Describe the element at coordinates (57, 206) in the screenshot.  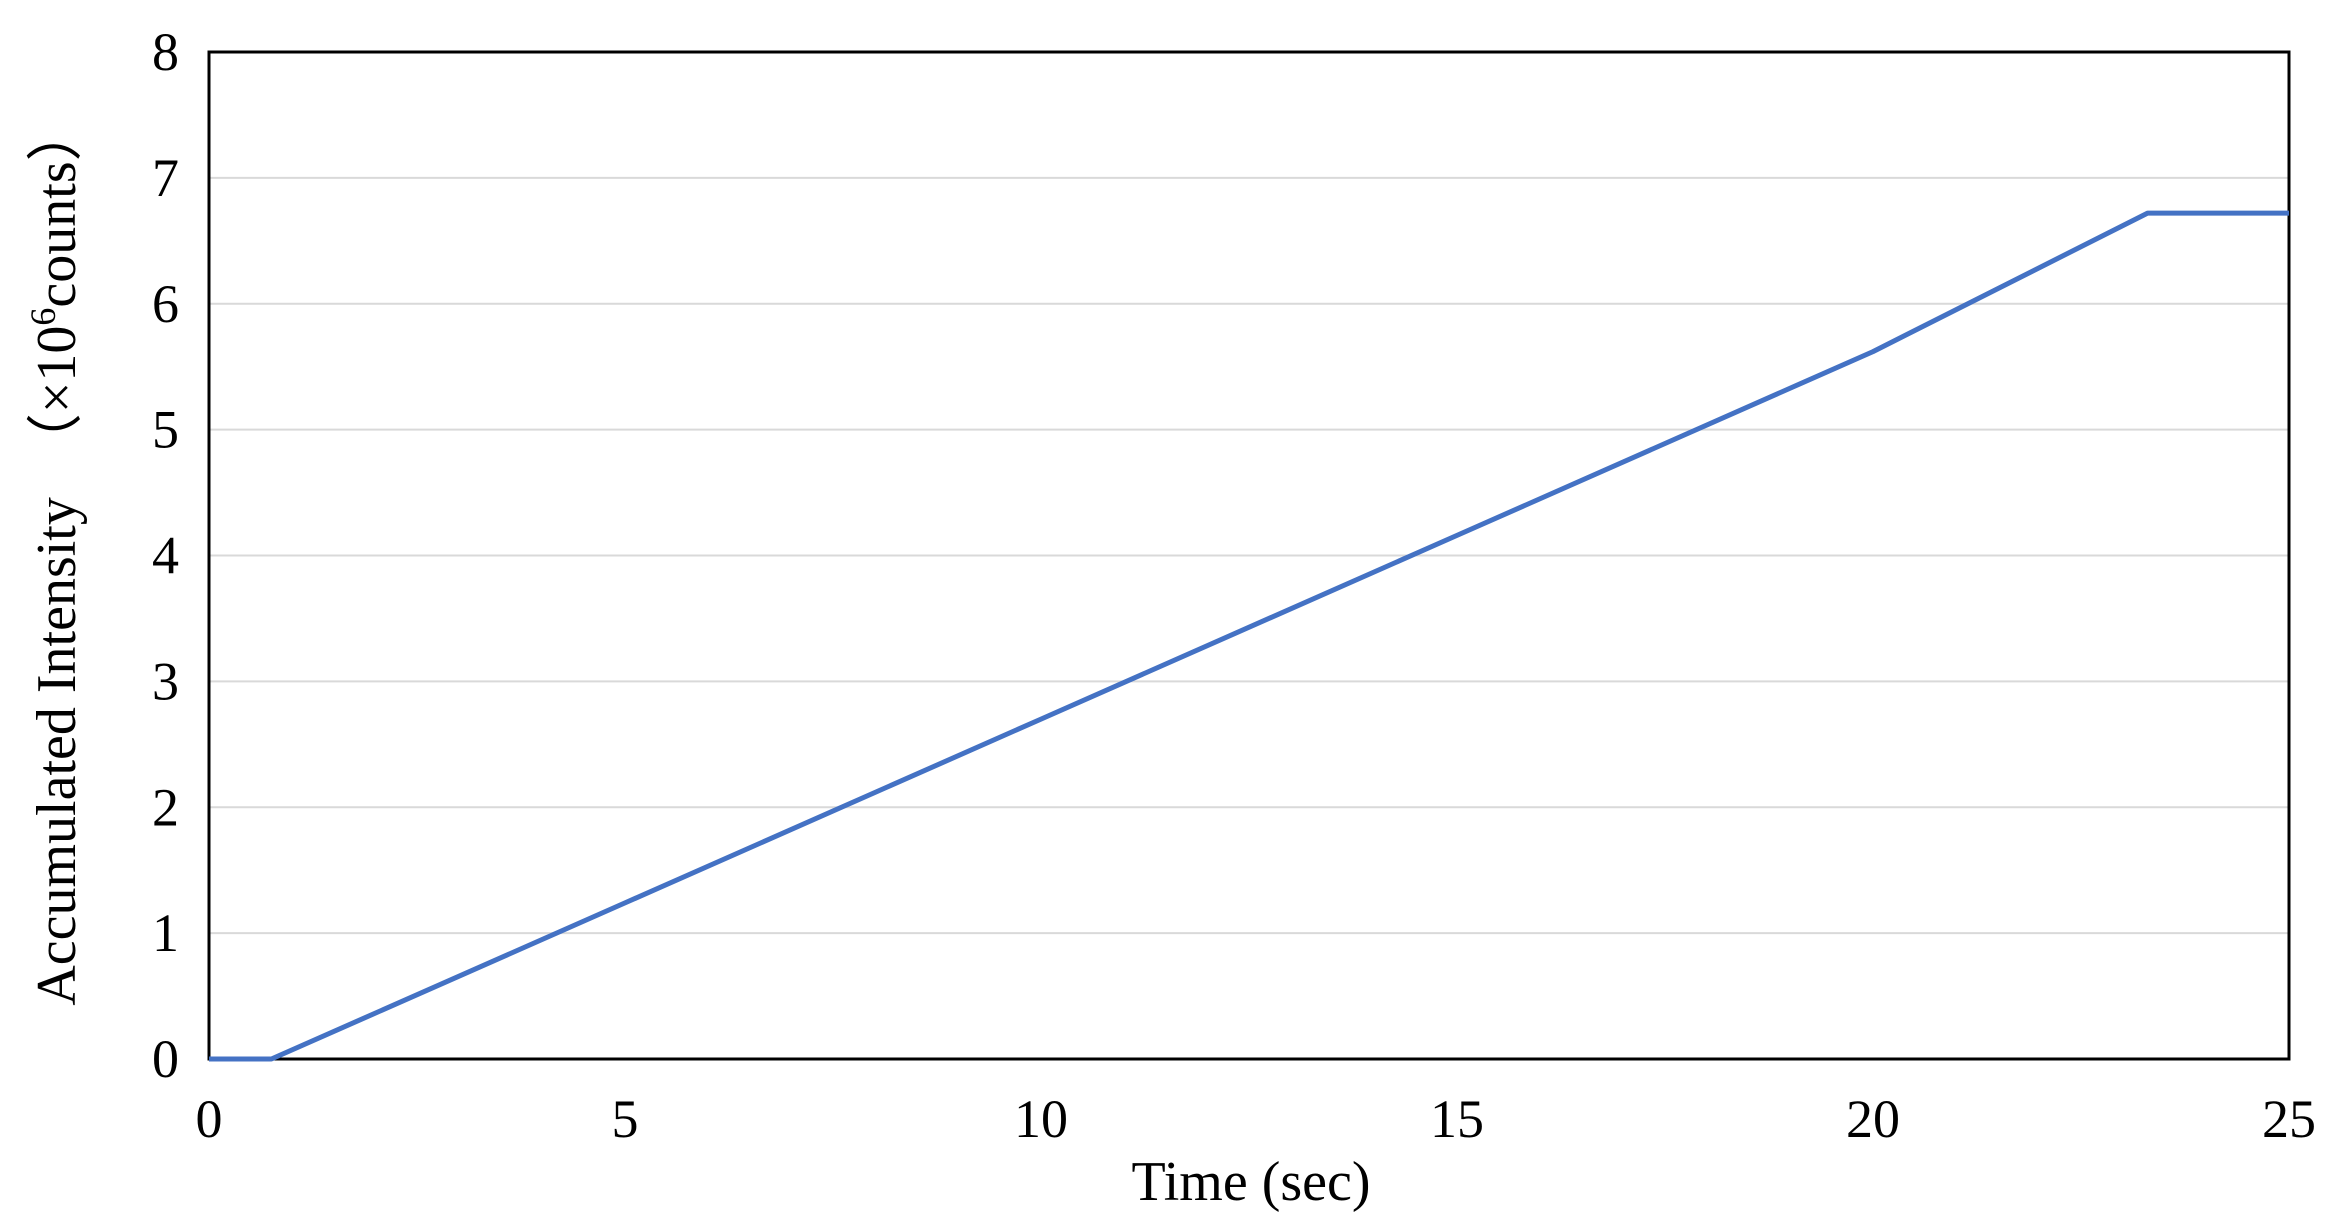
I see `y-axis-title-suffix: counts）` at that location.